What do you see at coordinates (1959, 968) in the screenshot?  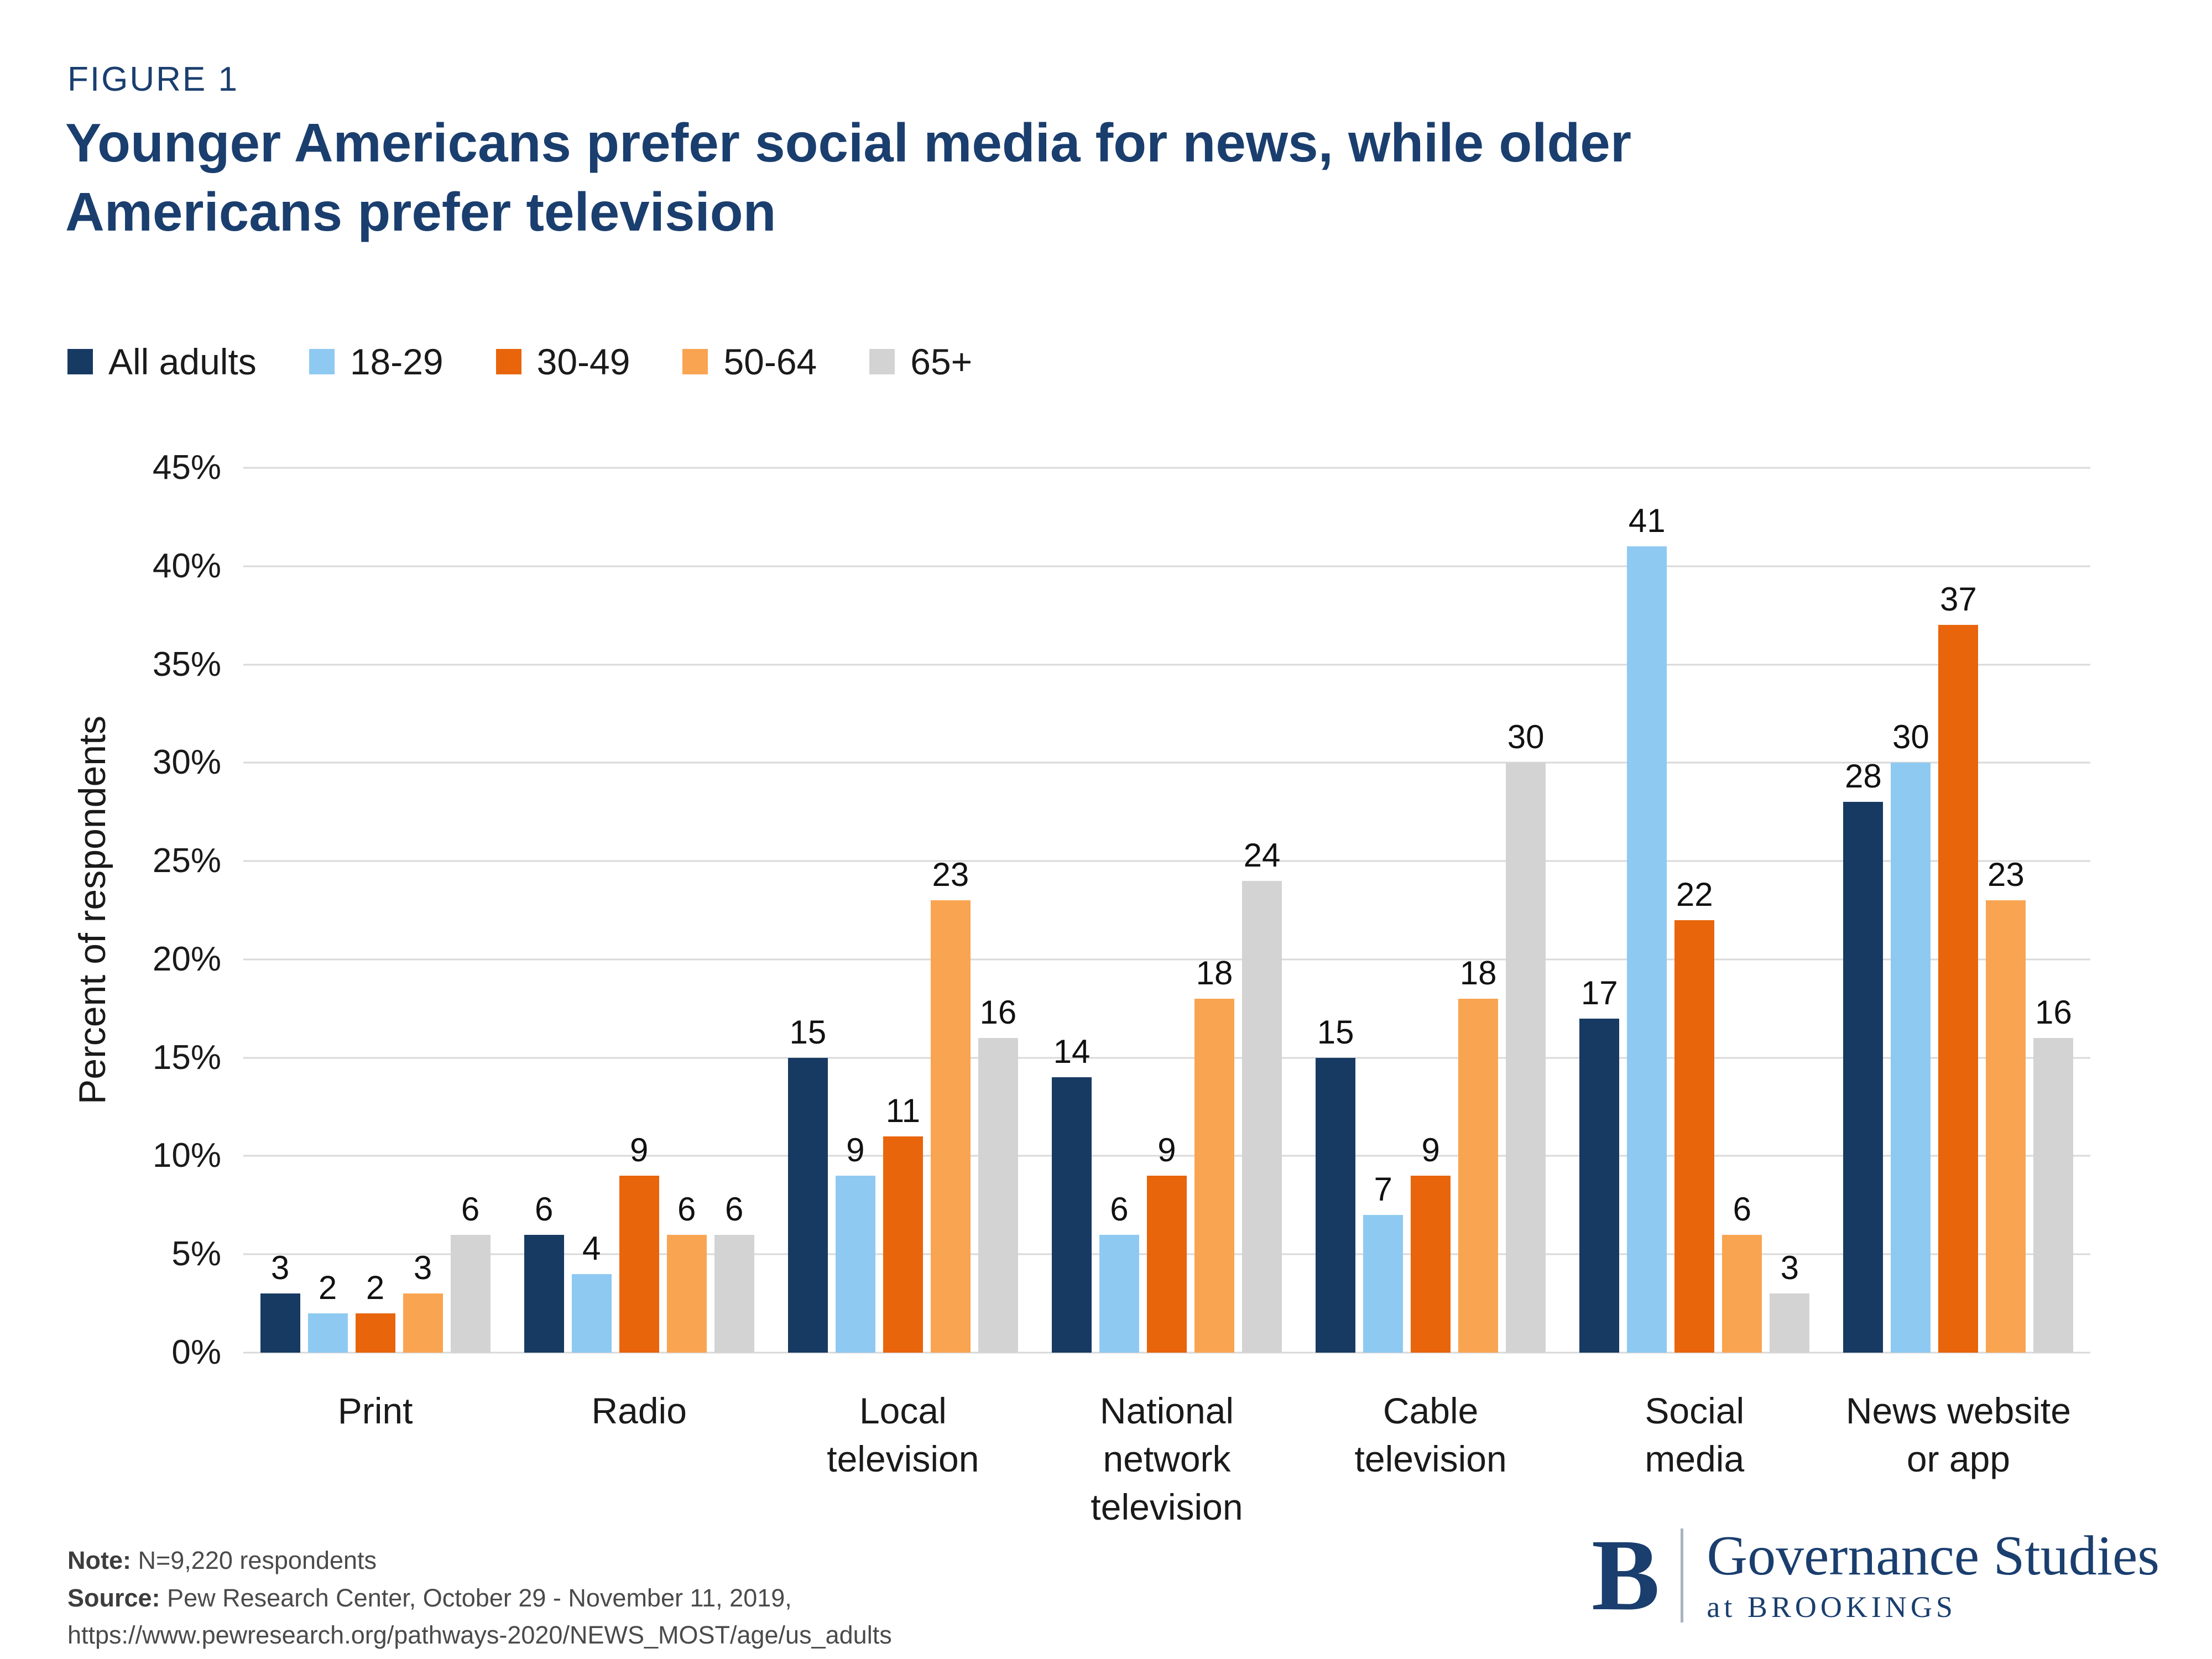 I see `bar-30-49-news-website-or-app: 37` at bounding box center [1959, 968].